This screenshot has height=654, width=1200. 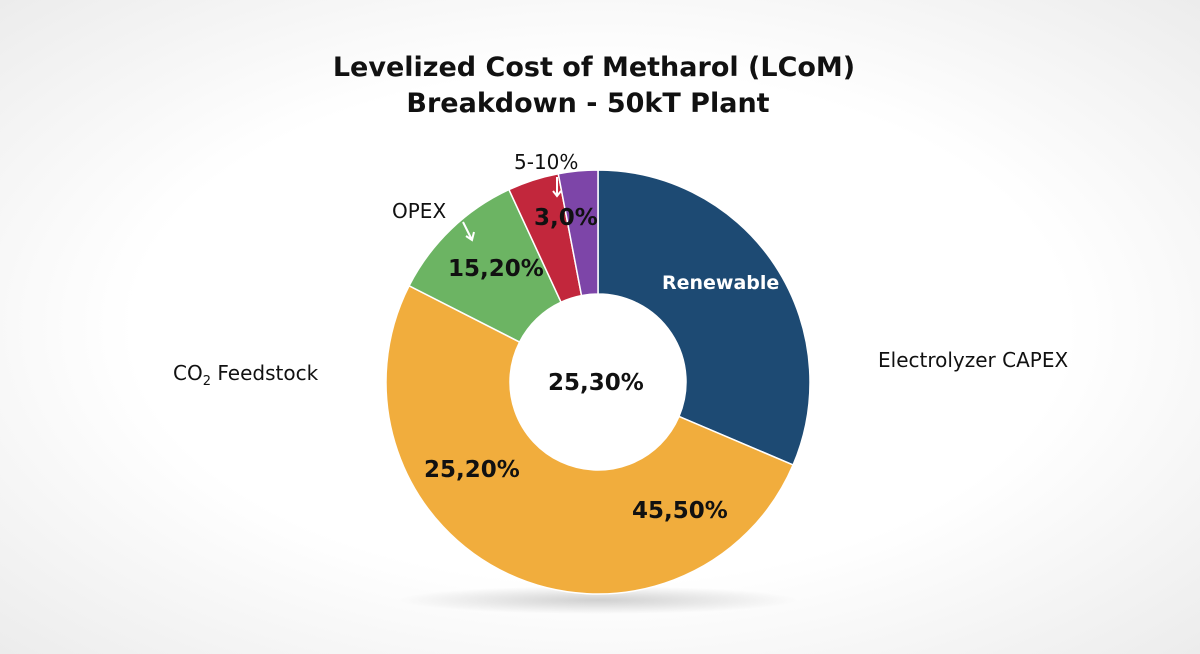 What do you see at coordinates (588, 103) in the screenshot?
I see `chart-subtitle: Breakdown - 50kT Plant` at bounding box center [588, 103].